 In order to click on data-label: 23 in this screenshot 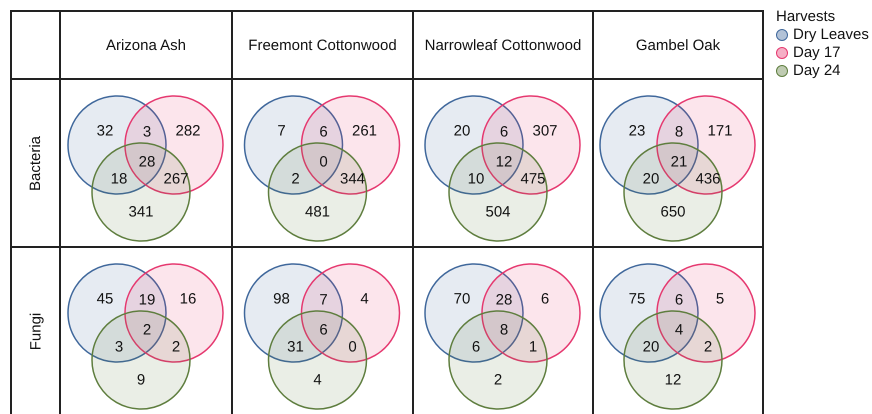, I will do `click(637, 131)`.